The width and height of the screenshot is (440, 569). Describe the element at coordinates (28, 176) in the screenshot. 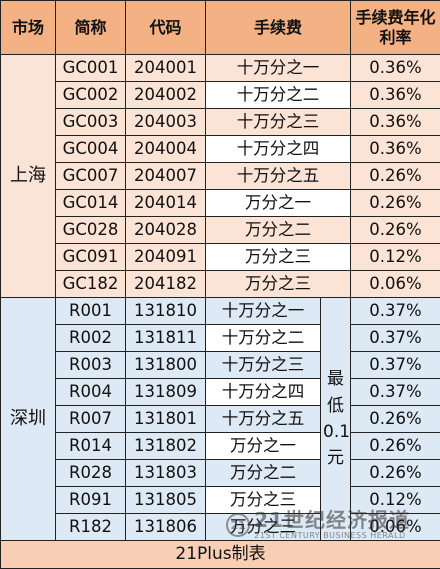

I see `market-label-shanghai: 上海` at that location.